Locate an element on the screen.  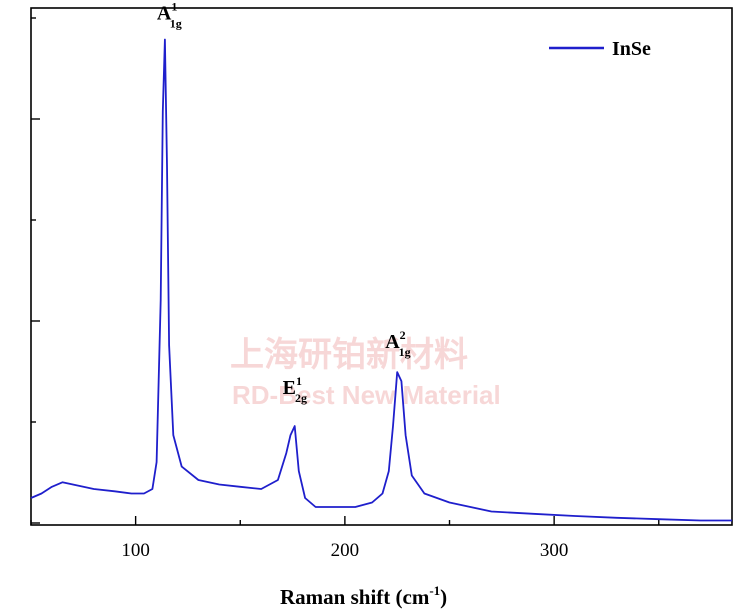
x-axis-label-close: ) is located at coordinates (443, 597).